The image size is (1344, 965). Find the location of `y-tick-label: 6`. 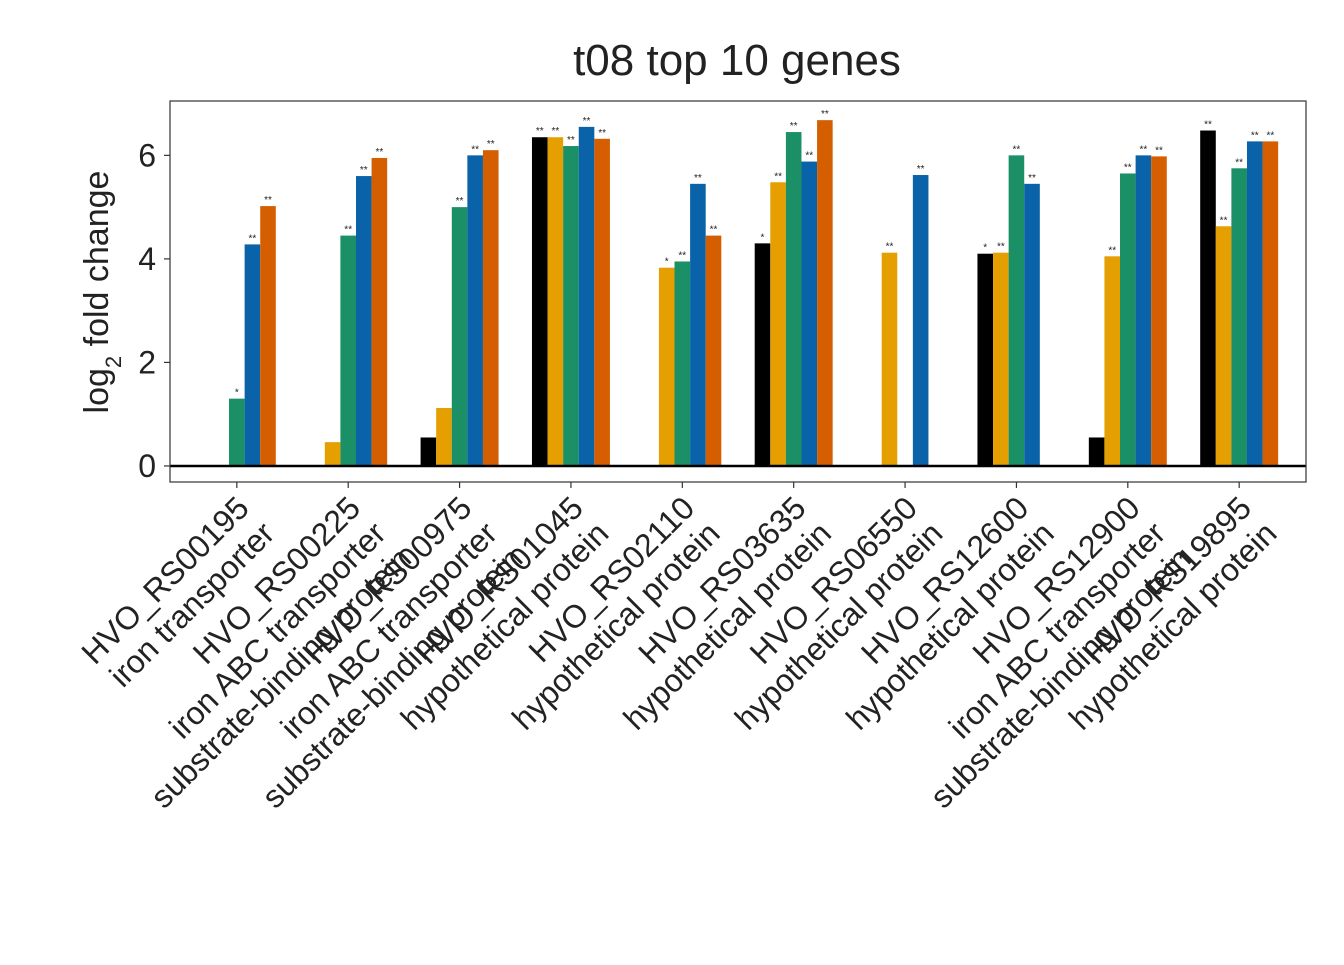

y-tick-label: 6 is located at coordinates (147, 155).